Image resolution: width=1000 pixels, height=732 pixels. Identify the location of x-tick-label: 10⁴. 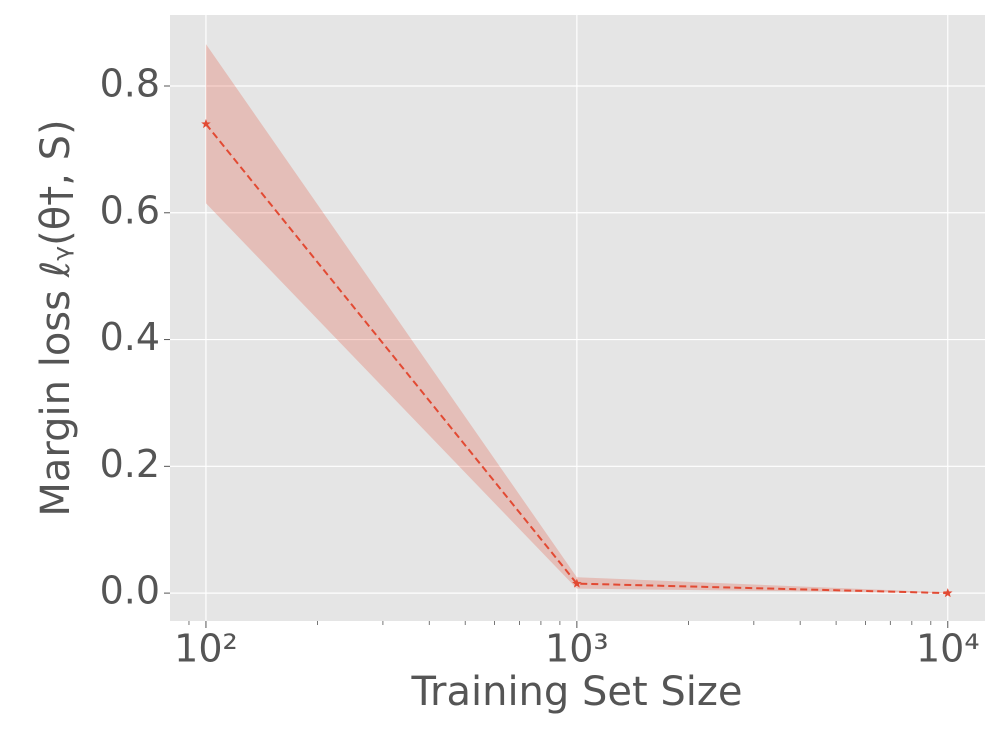
(948, 649).